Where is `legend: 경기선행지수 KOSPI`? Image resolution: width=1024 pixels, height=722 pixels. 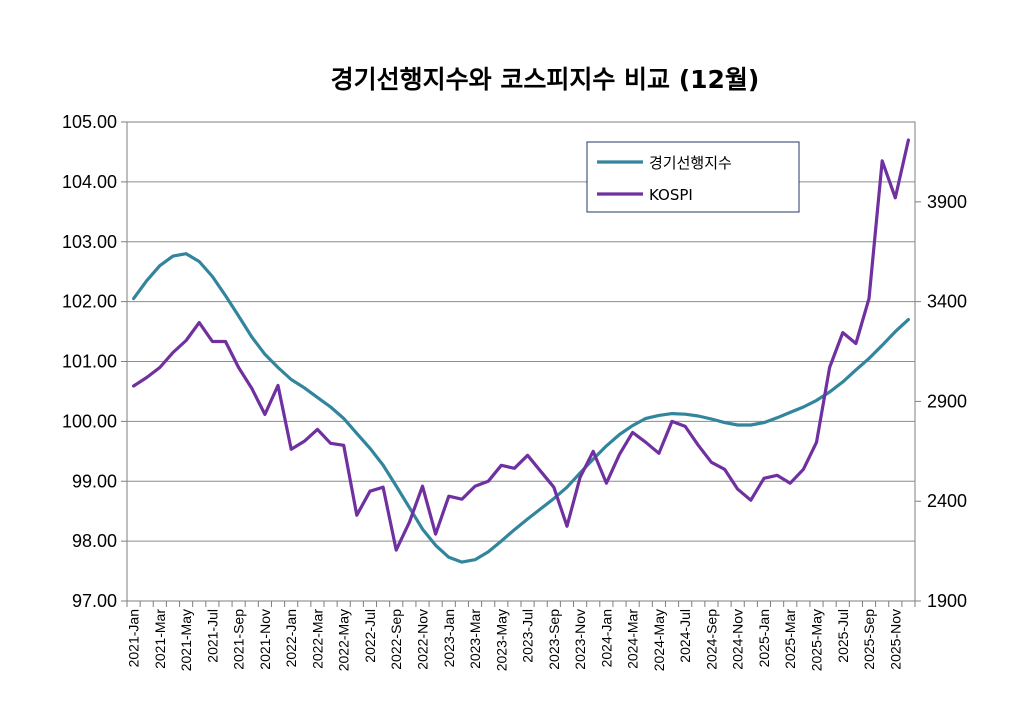
legend: 경기선행지수 KOSPI is located at coordinates (693, 177).